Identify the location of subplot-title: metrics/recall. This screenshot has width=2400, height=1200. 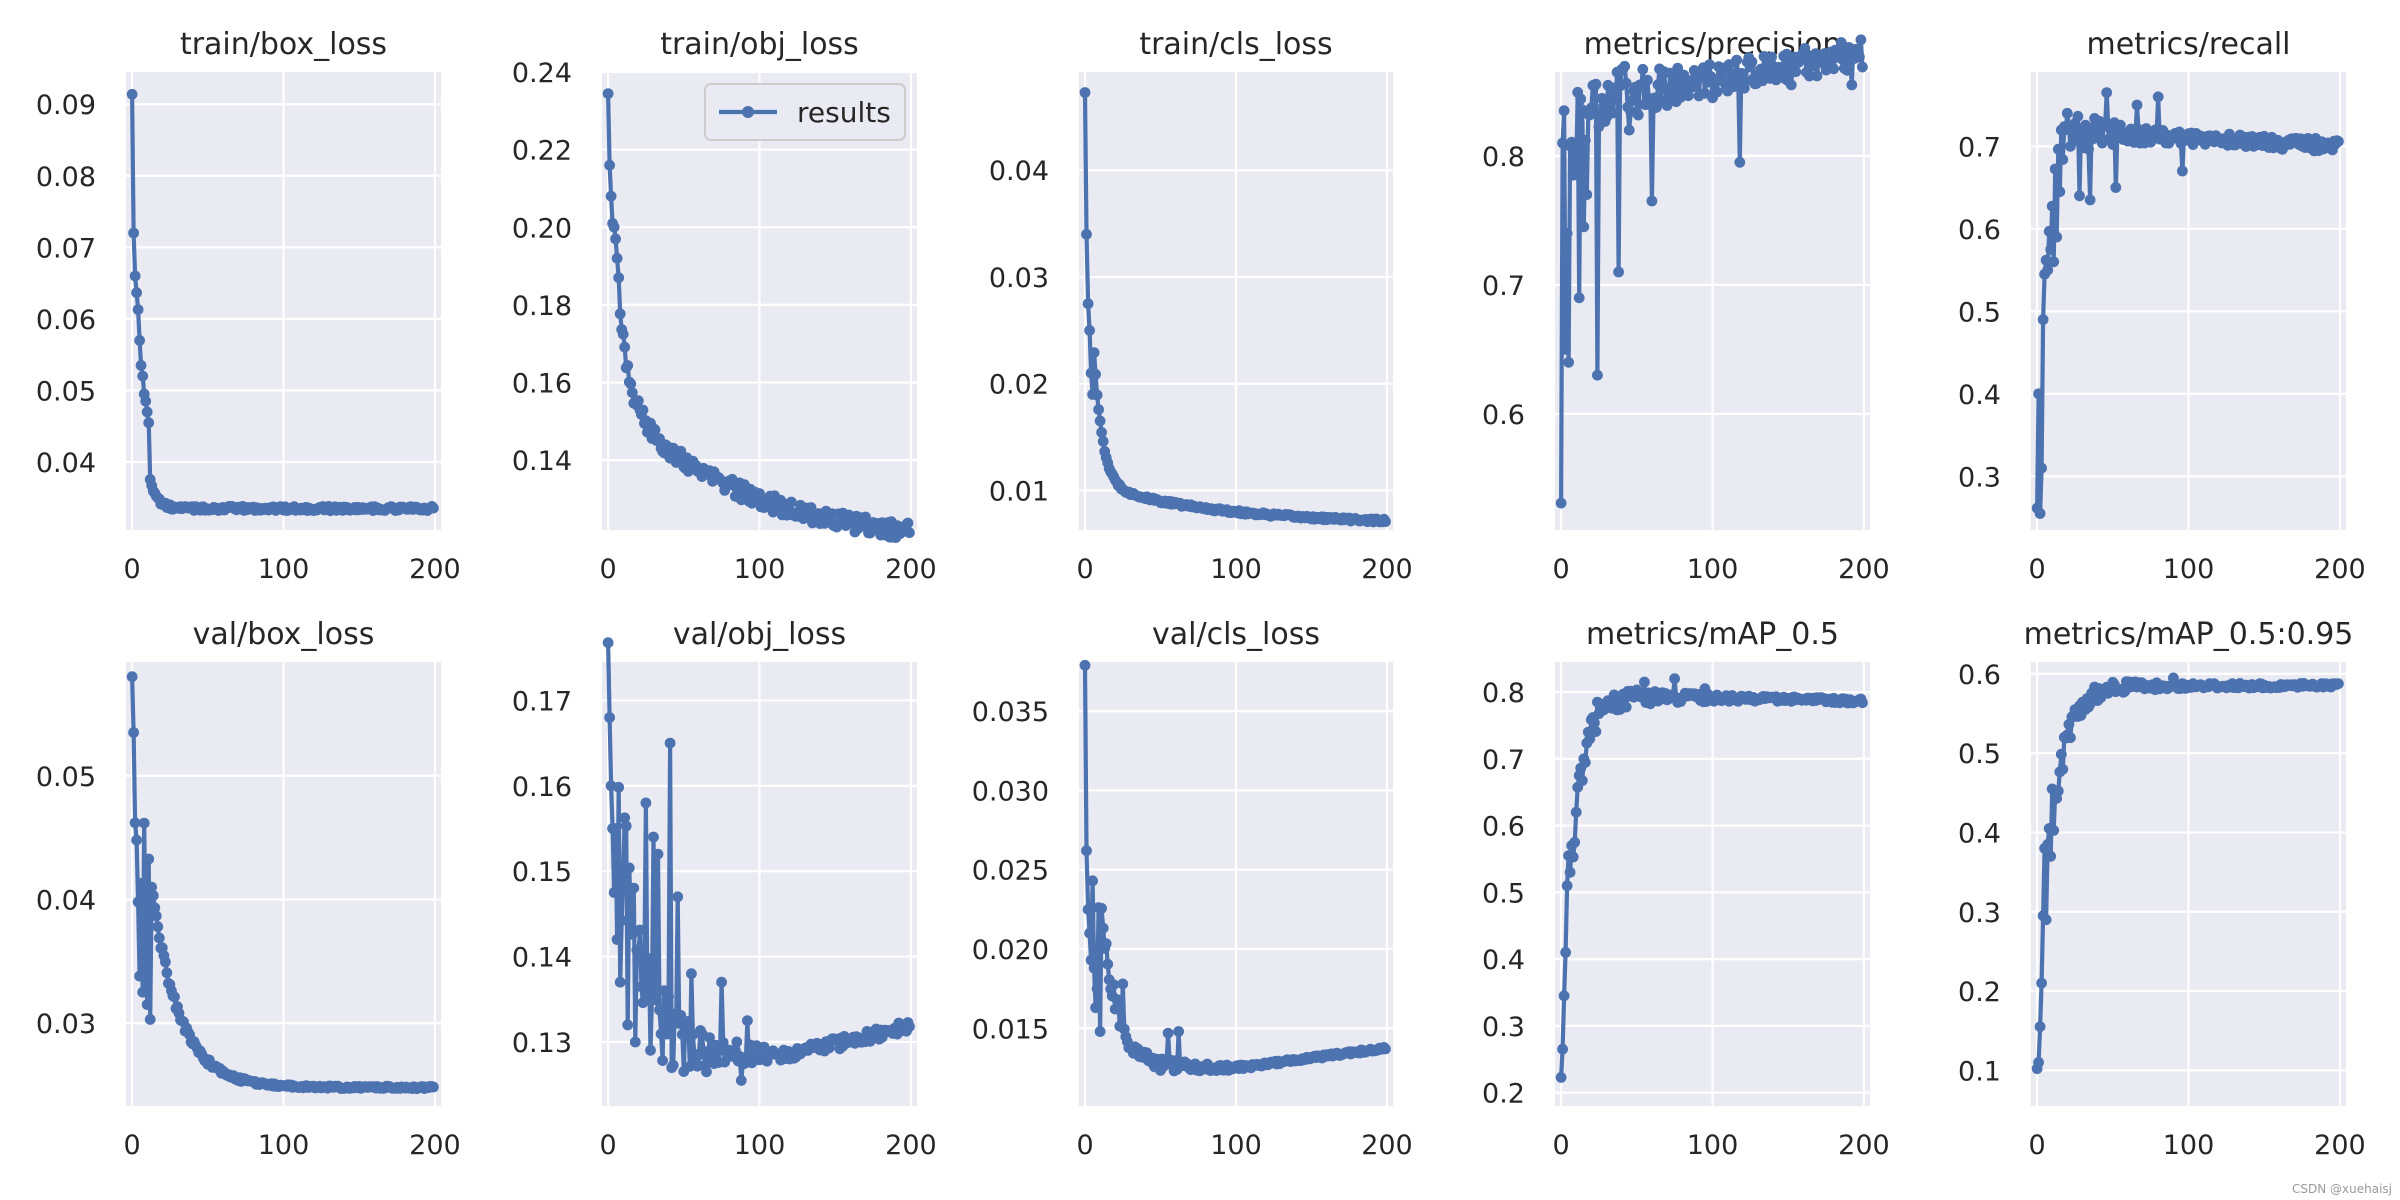
(2188, 44).